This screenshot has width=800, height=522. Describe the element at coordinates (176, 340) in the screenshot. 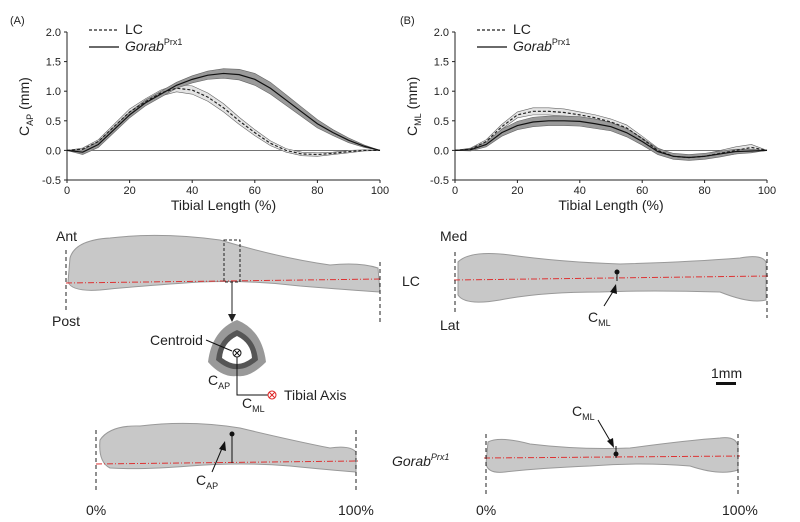

I see `label-centroid: Centroid` at that location.